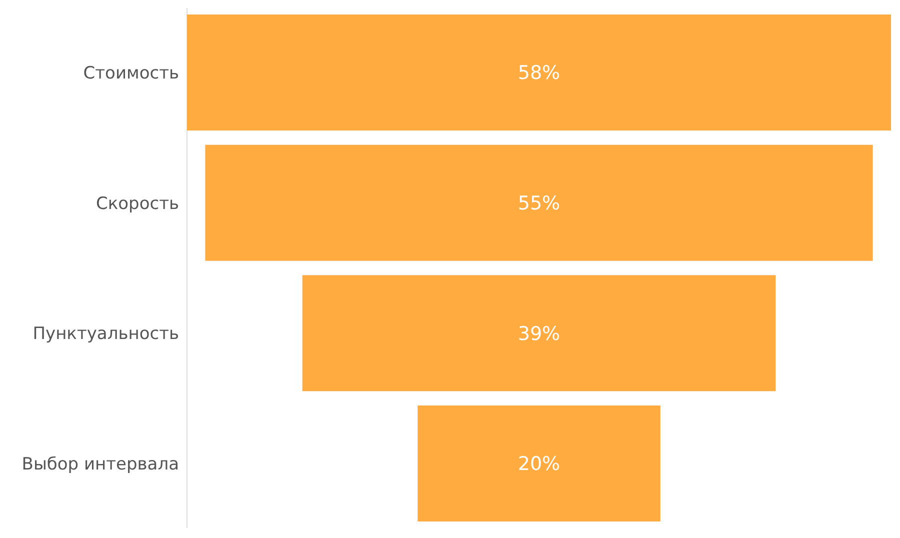 Image resolution: width=900 pixels, height=538 pixels. What do you see at coordinates (539, 333) in the screenshot?
I see `data-label: 39%` at bounding box center [539, 333].